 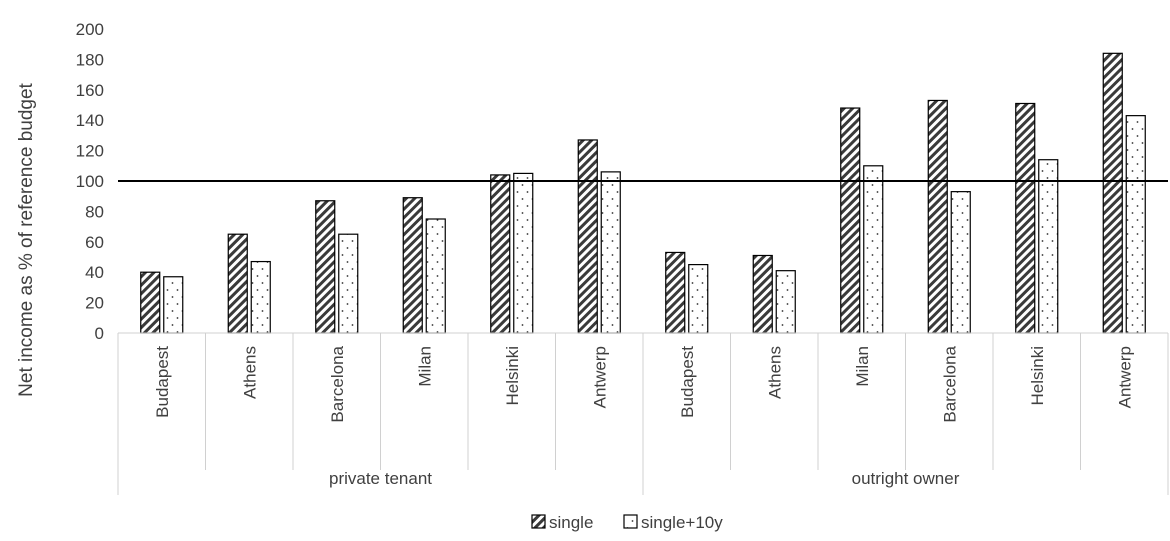 I want to click on y-tick-label: 0, so click(x=99, y=333).